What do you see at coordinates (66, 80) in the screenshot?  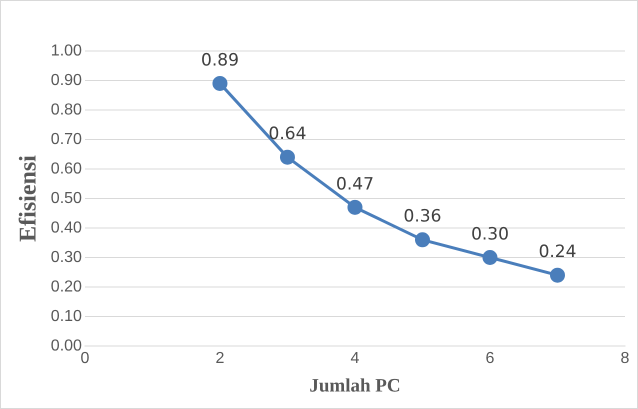 I see `y-tick-label: 0.90` at bounding box center [66, 80].